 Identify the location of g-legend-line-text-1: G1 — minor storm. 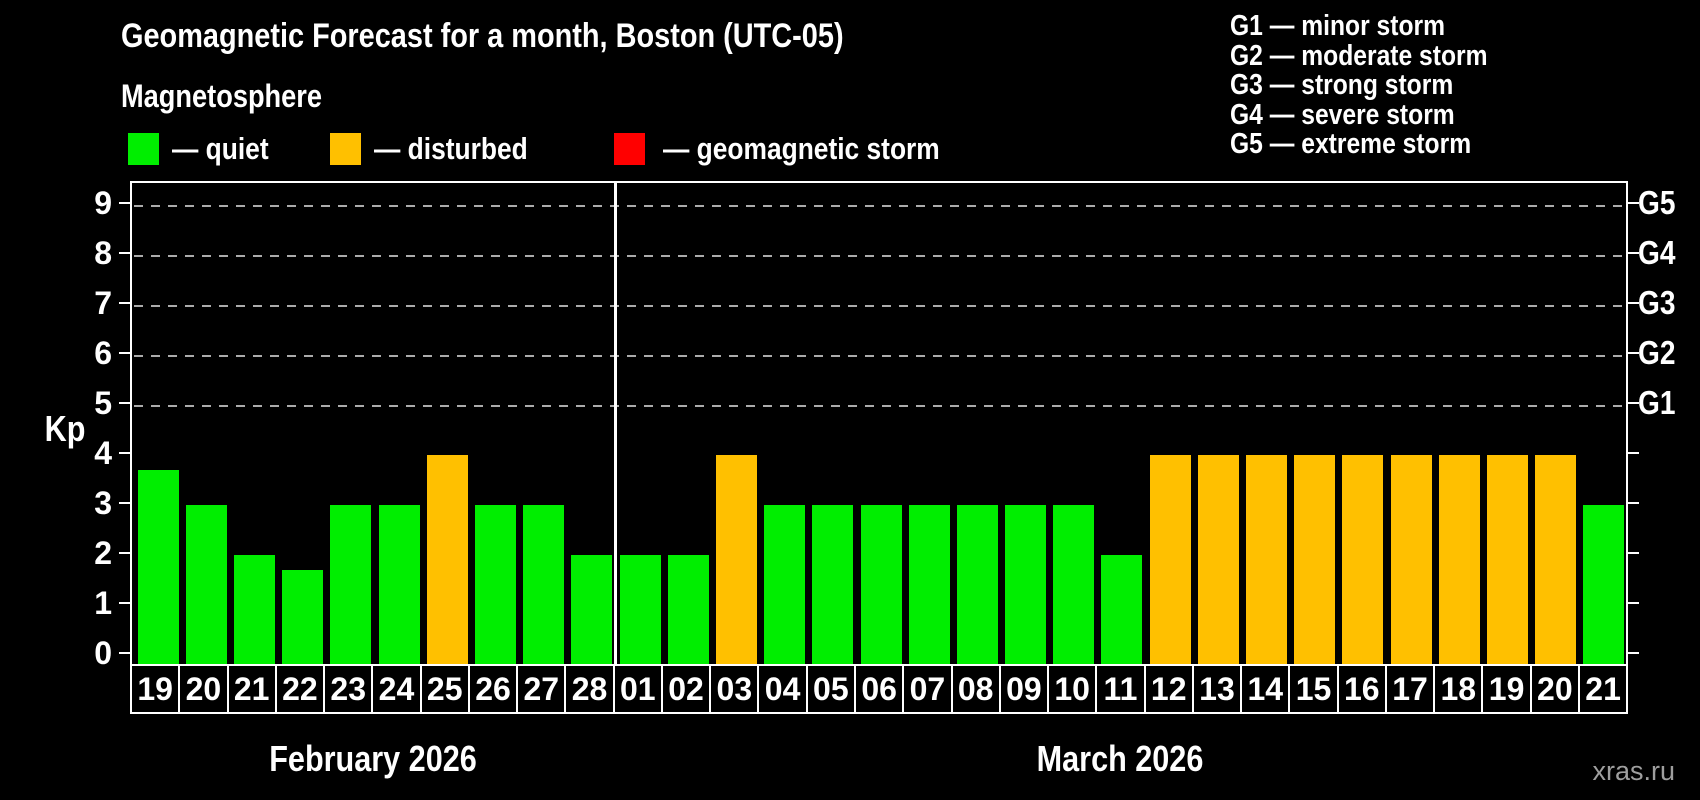
(1338, 26).